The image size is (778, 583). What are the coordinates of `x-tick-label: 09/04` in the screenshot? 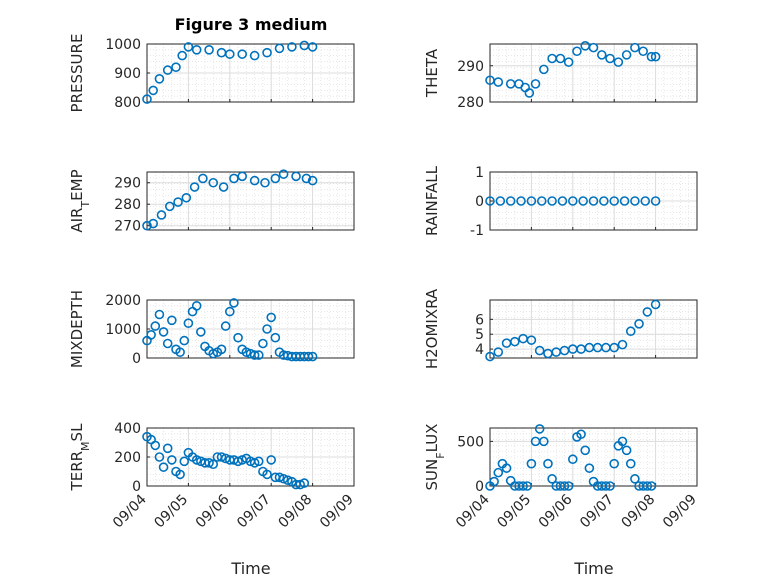 It's located at (473, 511).